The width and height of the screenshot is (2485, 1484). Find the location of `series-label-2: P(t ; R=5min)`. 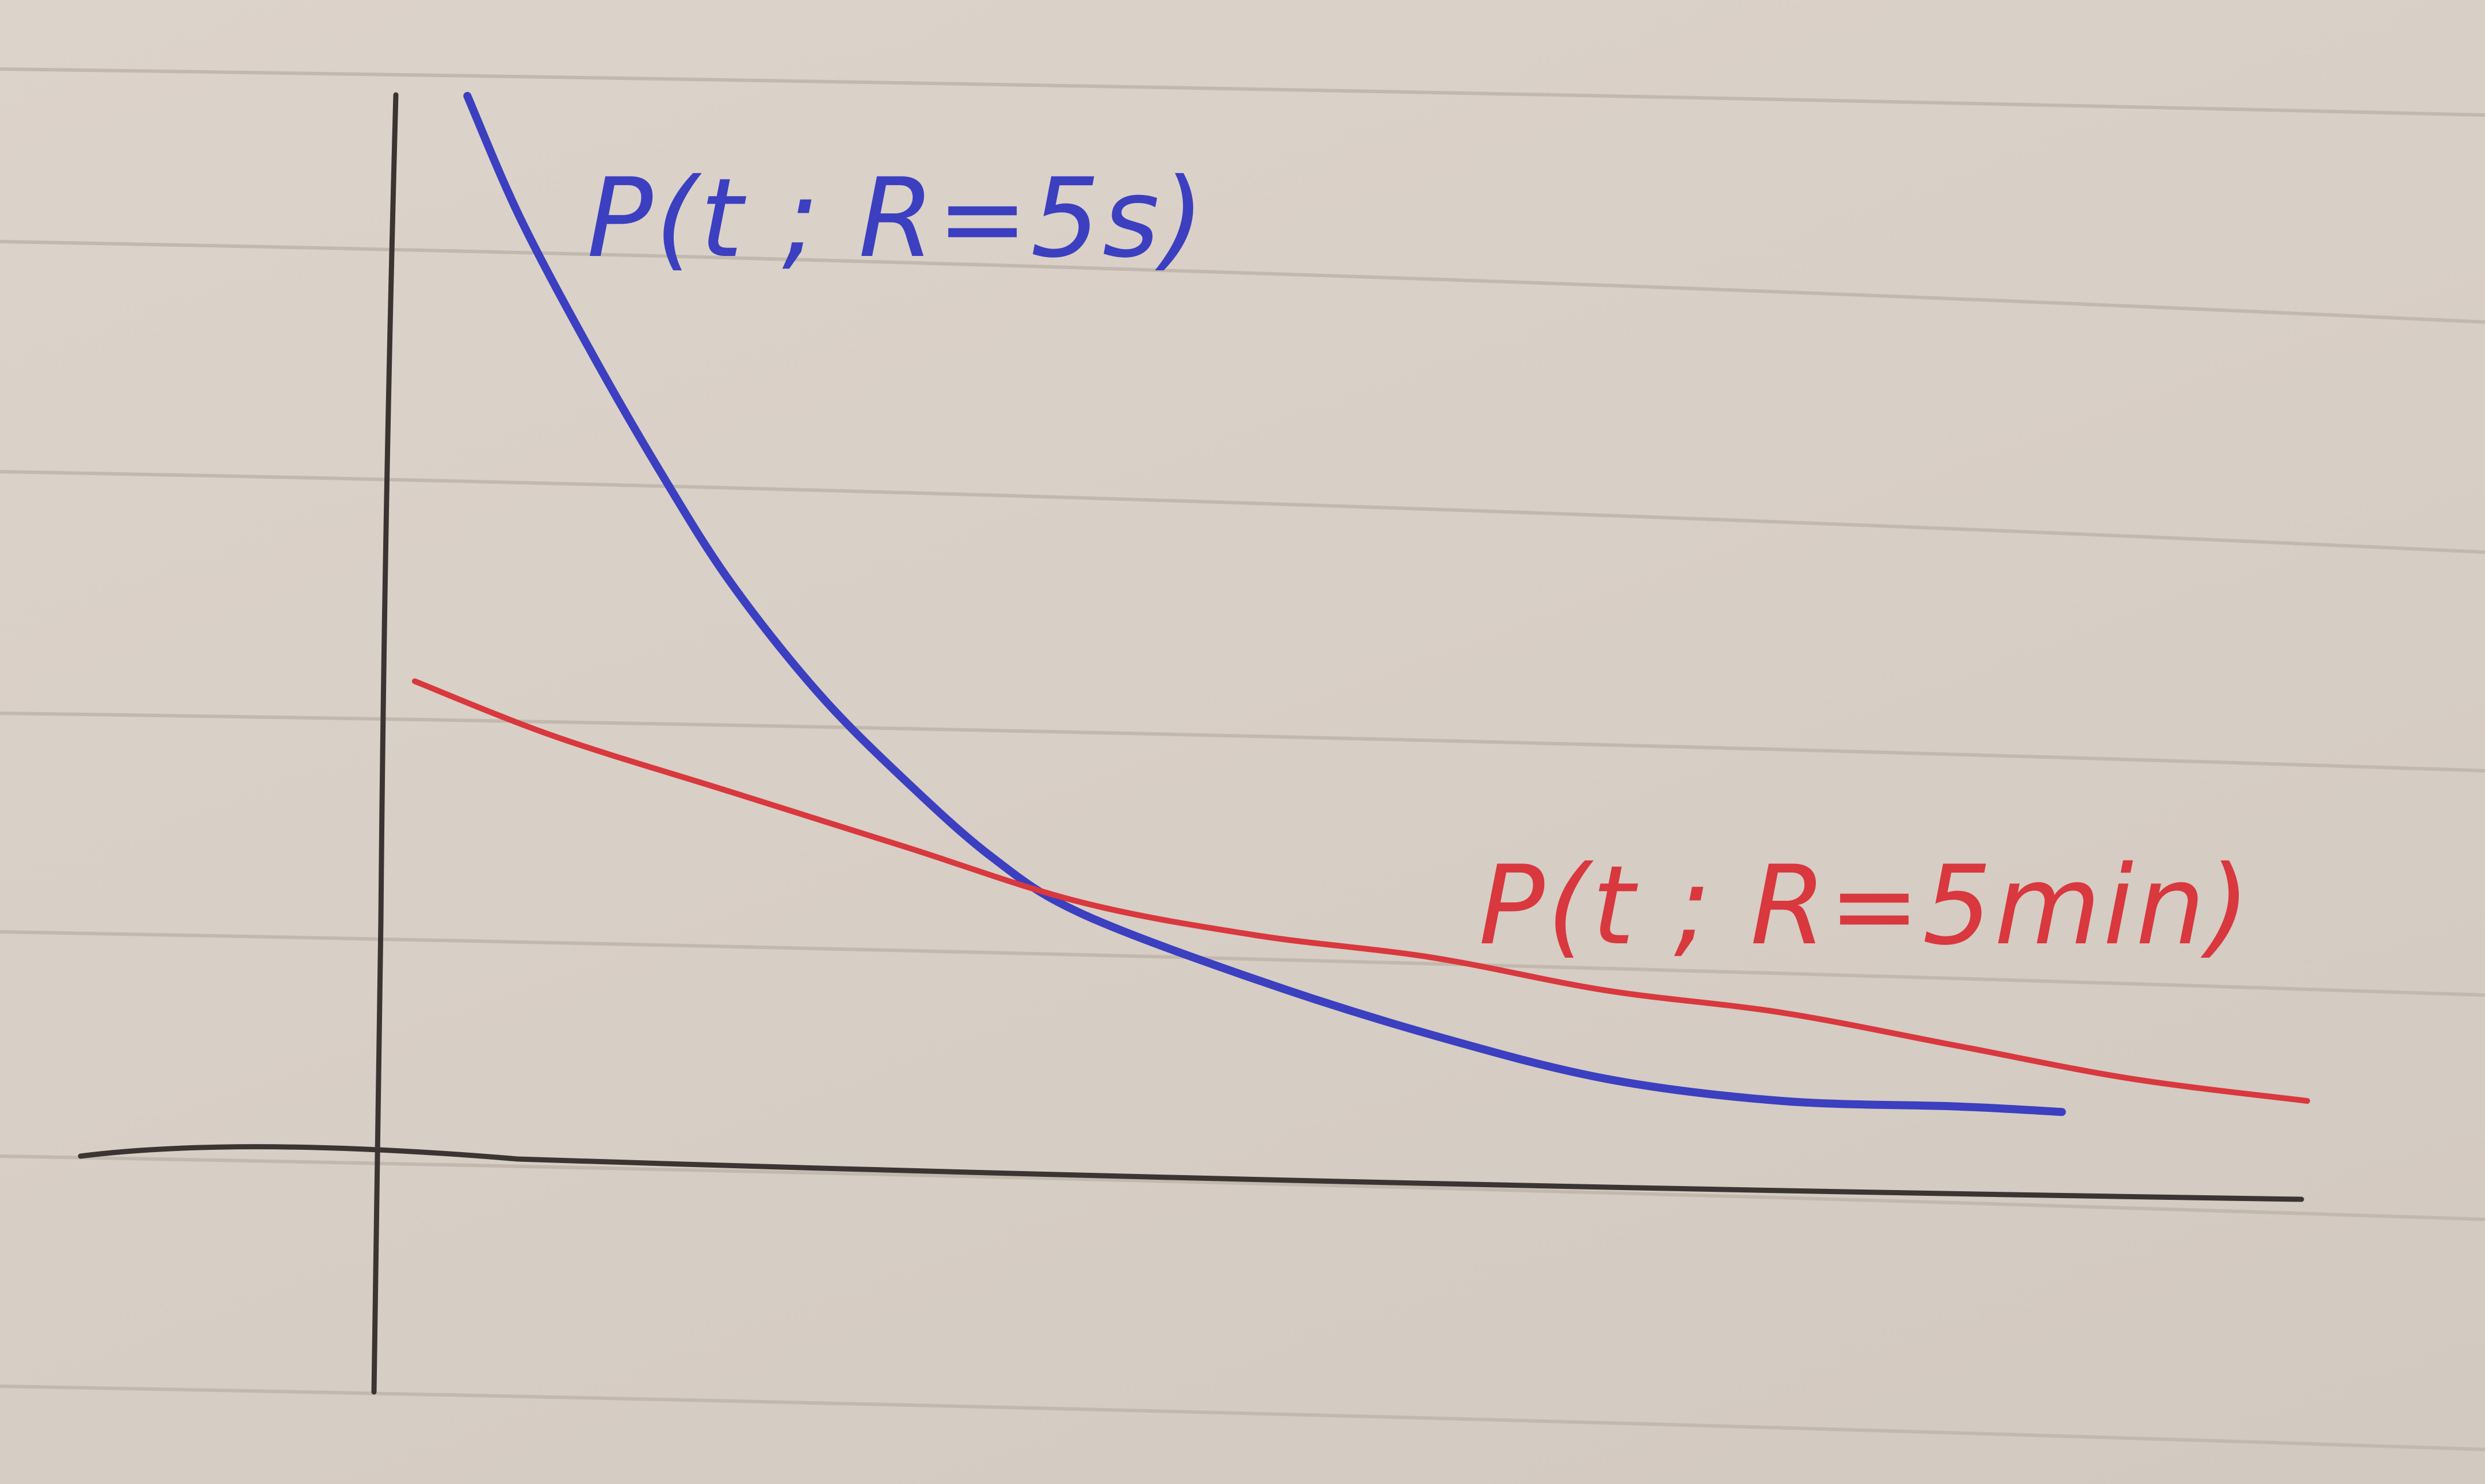

series-label-2: P(t ; R=5min) is located at coordinates (1866, 905).